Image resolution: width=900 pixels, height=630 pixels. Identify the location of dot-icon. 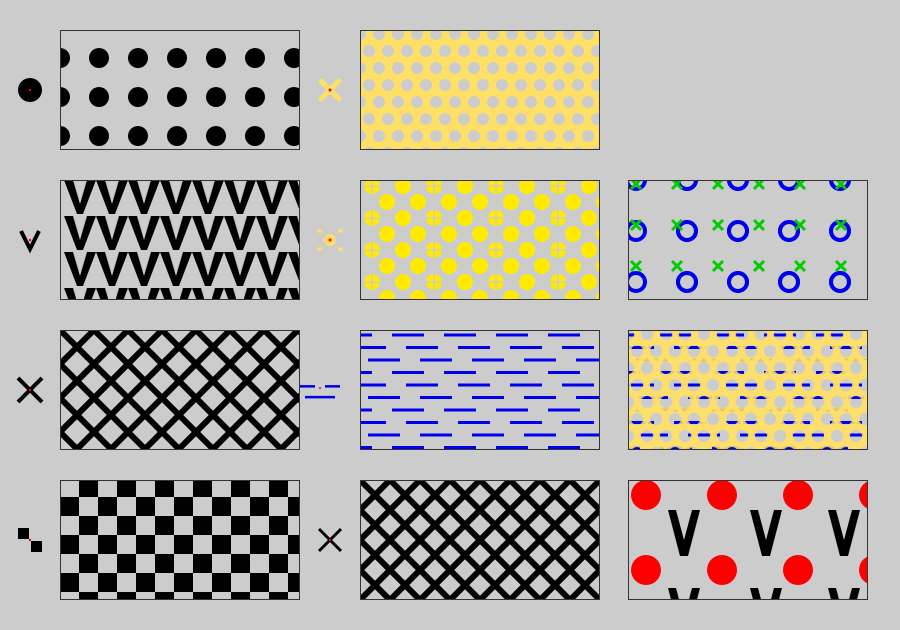
(30, 90).